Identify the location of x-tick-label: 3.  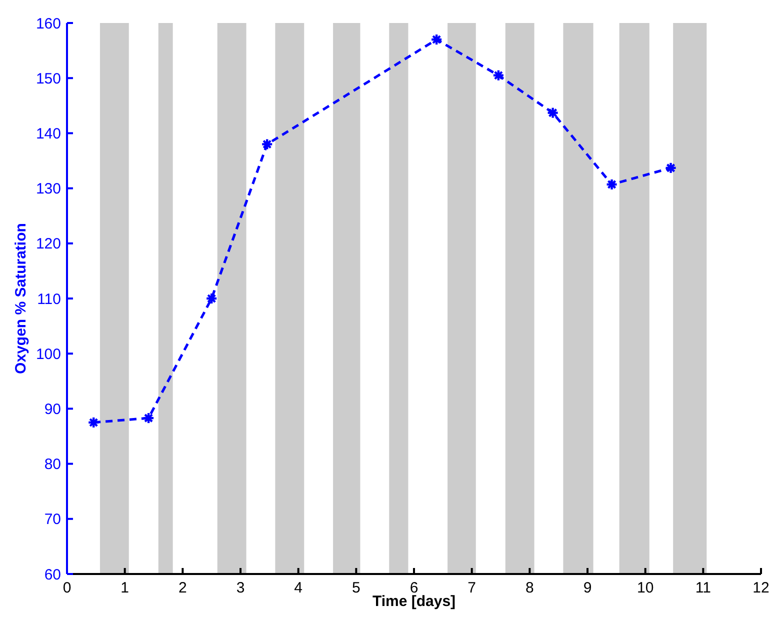
(240, 588).